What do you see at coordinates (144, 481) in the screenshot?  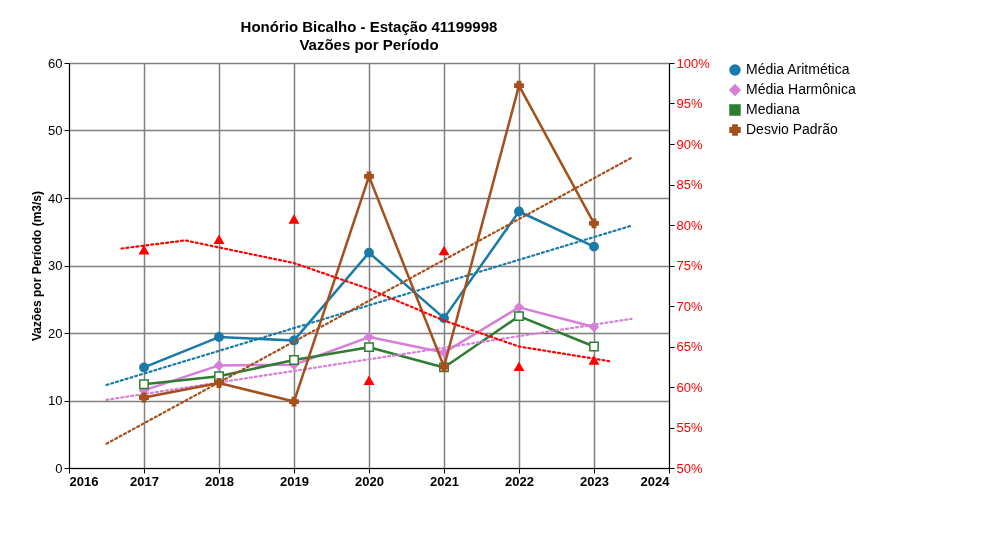 I see `x-tick-label: 2017` at bounding box center [144, 481].